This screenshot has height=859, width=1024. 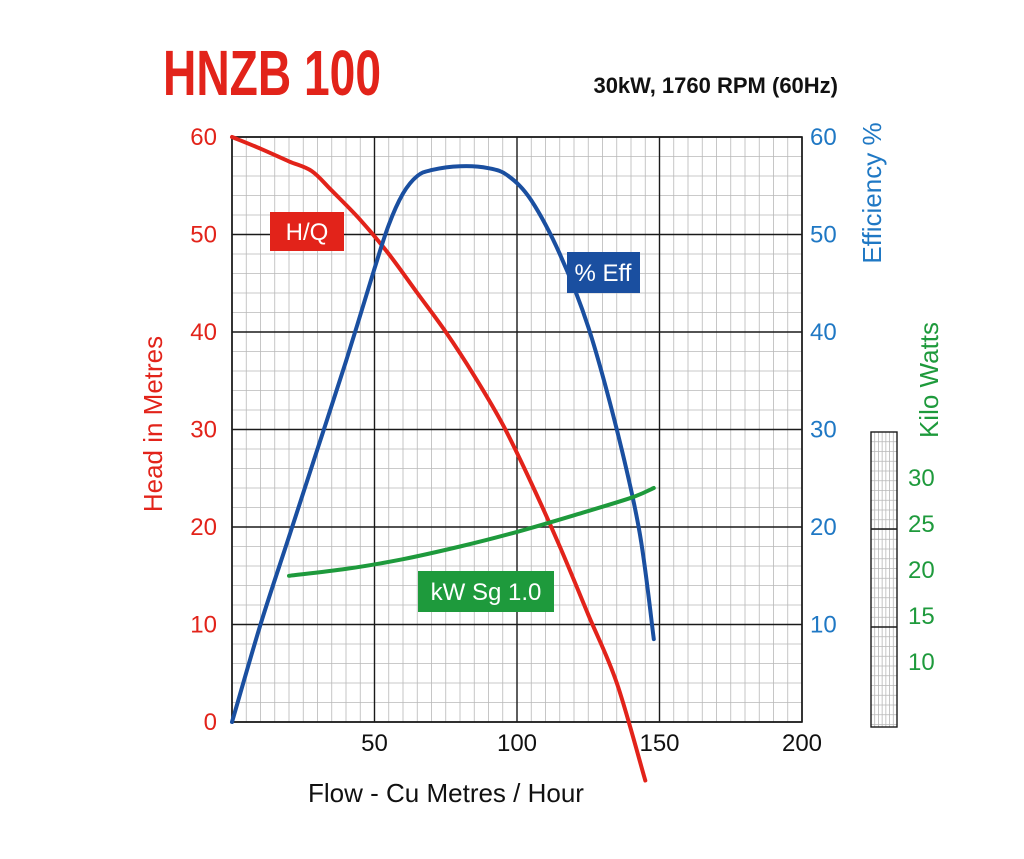 I want to click on kw-label-badge: kW Sg 1.0, so click(x=486, y=591).